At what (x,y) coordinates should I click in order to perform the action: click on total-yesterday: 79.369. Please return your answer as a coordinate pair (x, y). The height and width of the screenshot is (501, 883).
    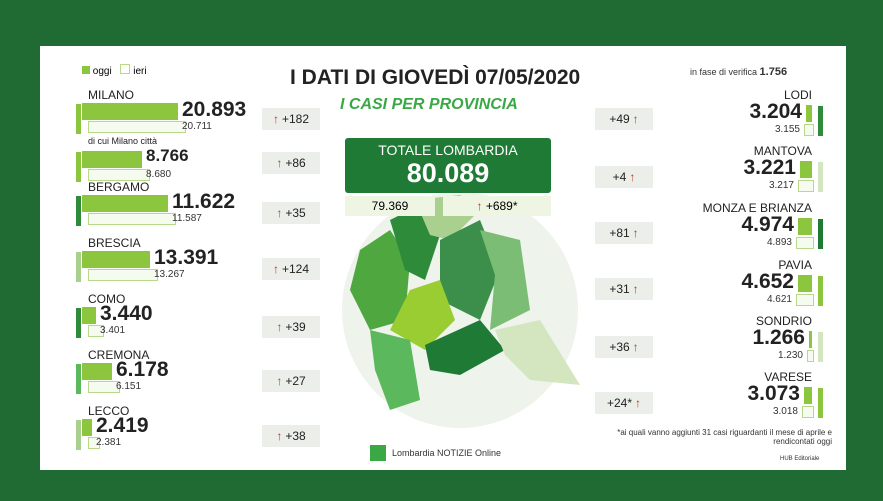
    Looking at the image, I should click on (390, 206).